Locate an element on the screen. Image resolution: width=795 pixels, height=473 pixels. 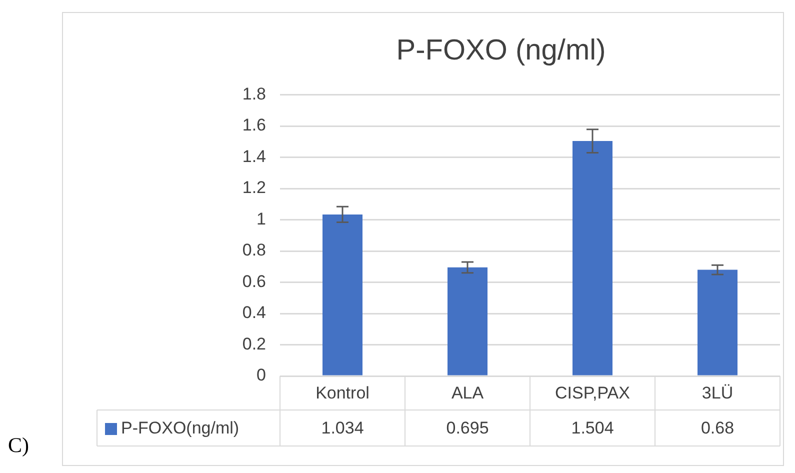
data-label: 0.68 is located at coordinates (717, 428).